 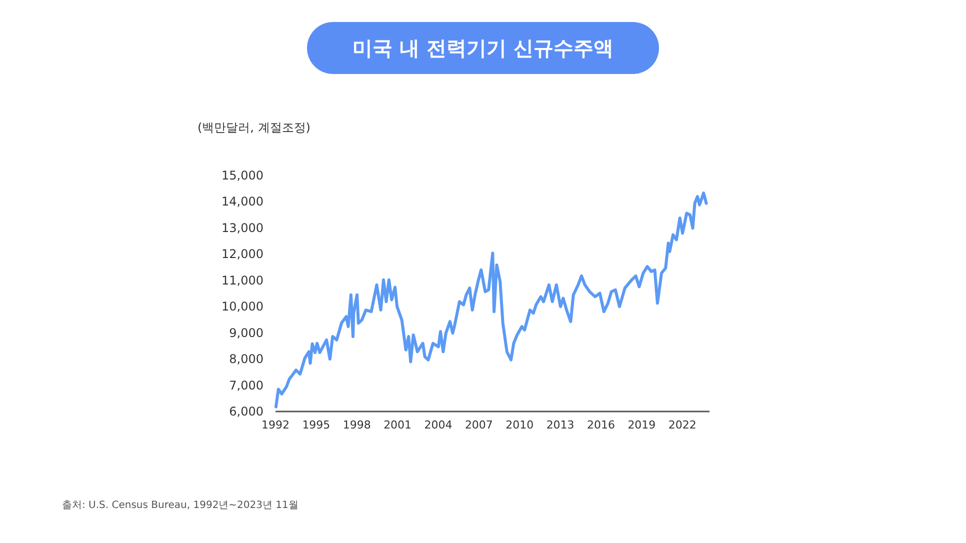 What do you see at coordinates (243, 307) in the screenshot?
I see `y-tick-label: 10,000` at bounding box center [243, 307].